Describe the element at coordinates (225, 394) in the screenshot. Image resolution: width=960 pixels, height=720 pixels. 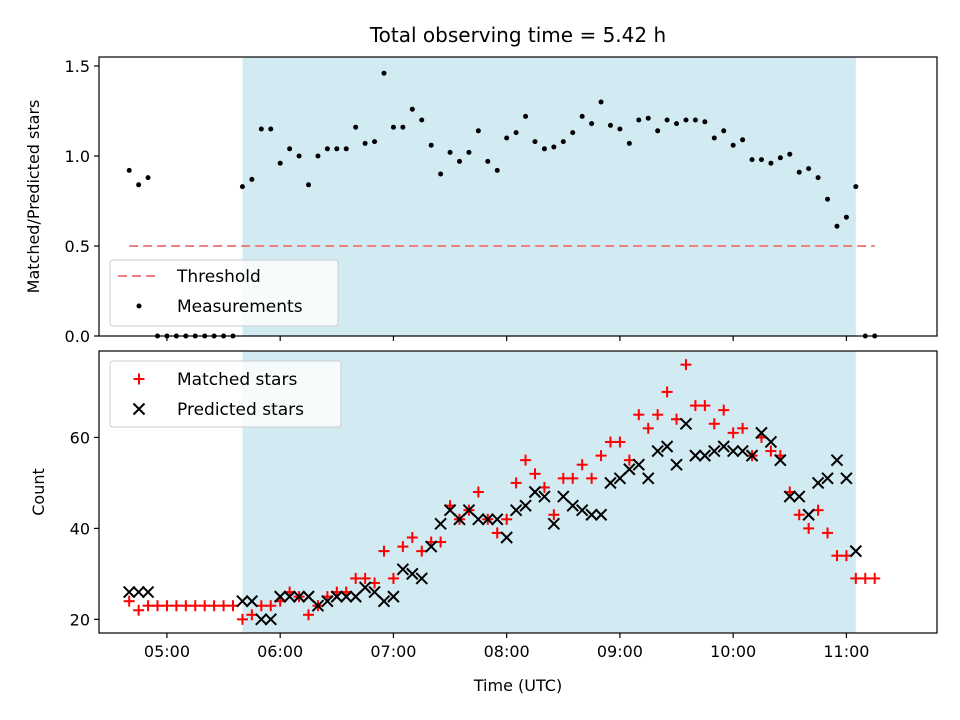
I see `count-legend: Matched stars Predicted stars` at that location.